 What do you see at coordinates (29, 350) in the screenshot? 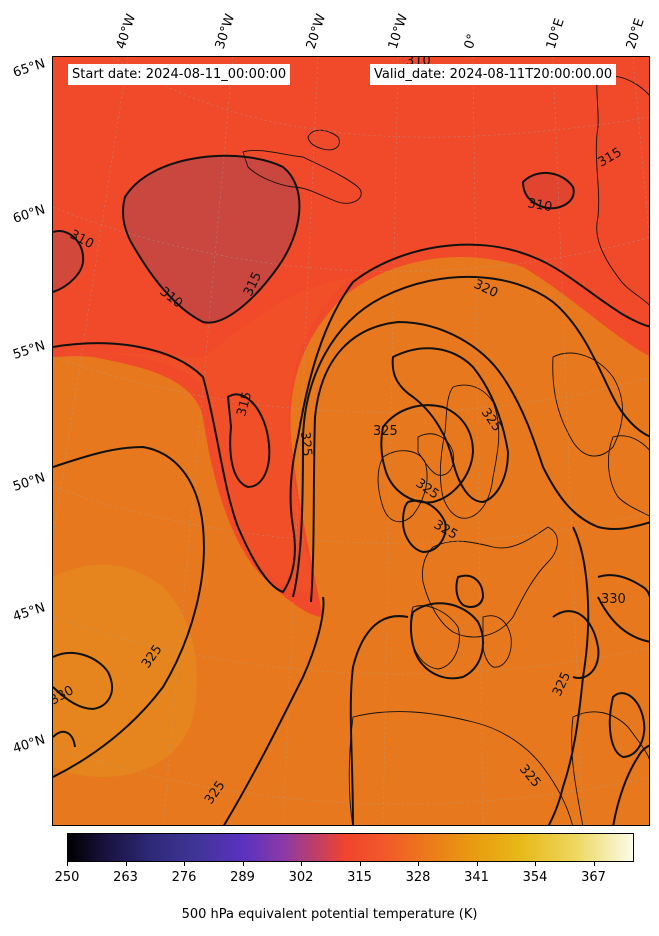
I see `lat-label-55n: 55°N` at bounding box center [29, 350].